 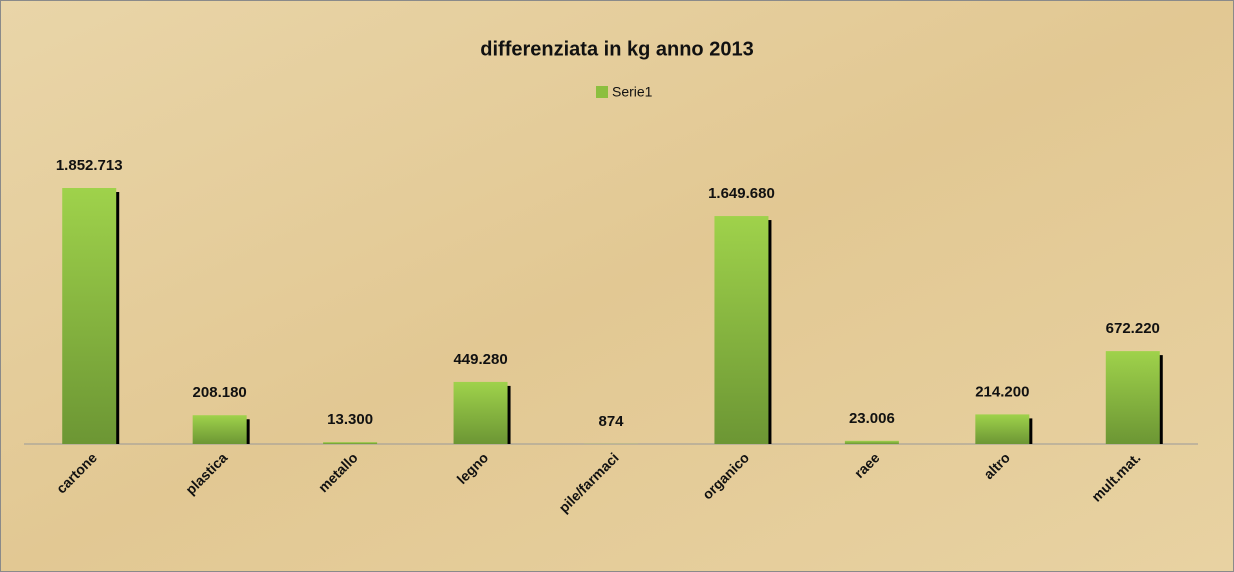 I want to click on value-label: 208.180, so click(x=220, y=392).